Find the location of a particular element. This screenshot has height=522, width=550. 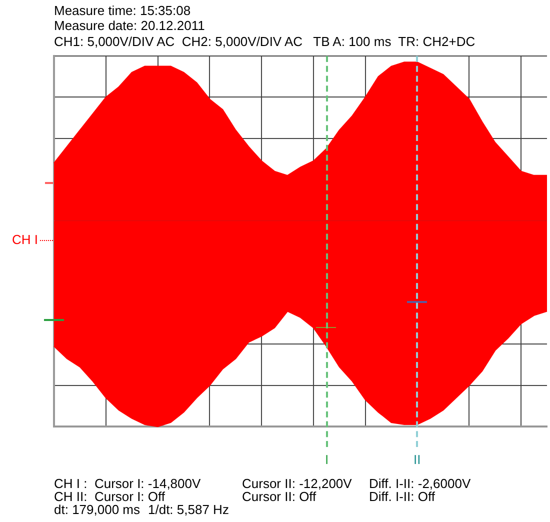

text: dt: 179,000 ms is located at coordinates (97, 509).